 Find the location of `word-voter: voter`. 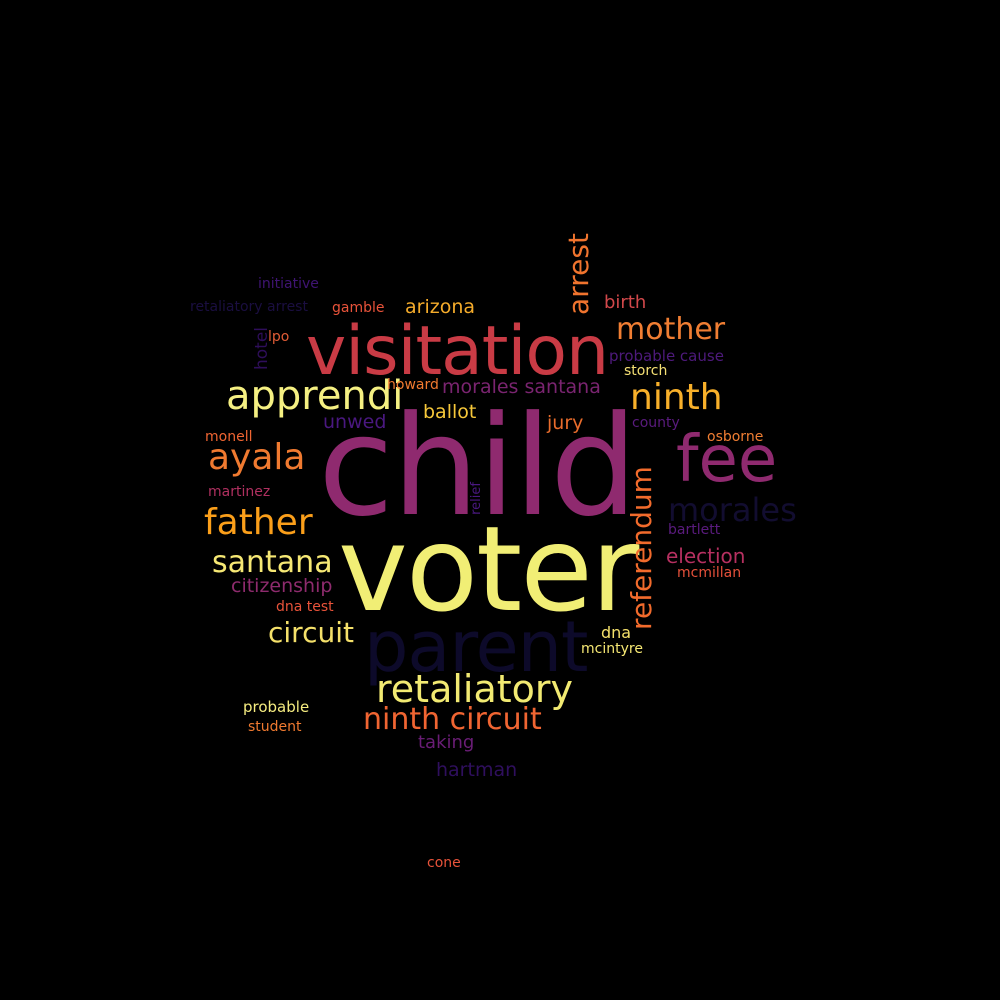

word-voter: voter is located at coordinates (488, 569).